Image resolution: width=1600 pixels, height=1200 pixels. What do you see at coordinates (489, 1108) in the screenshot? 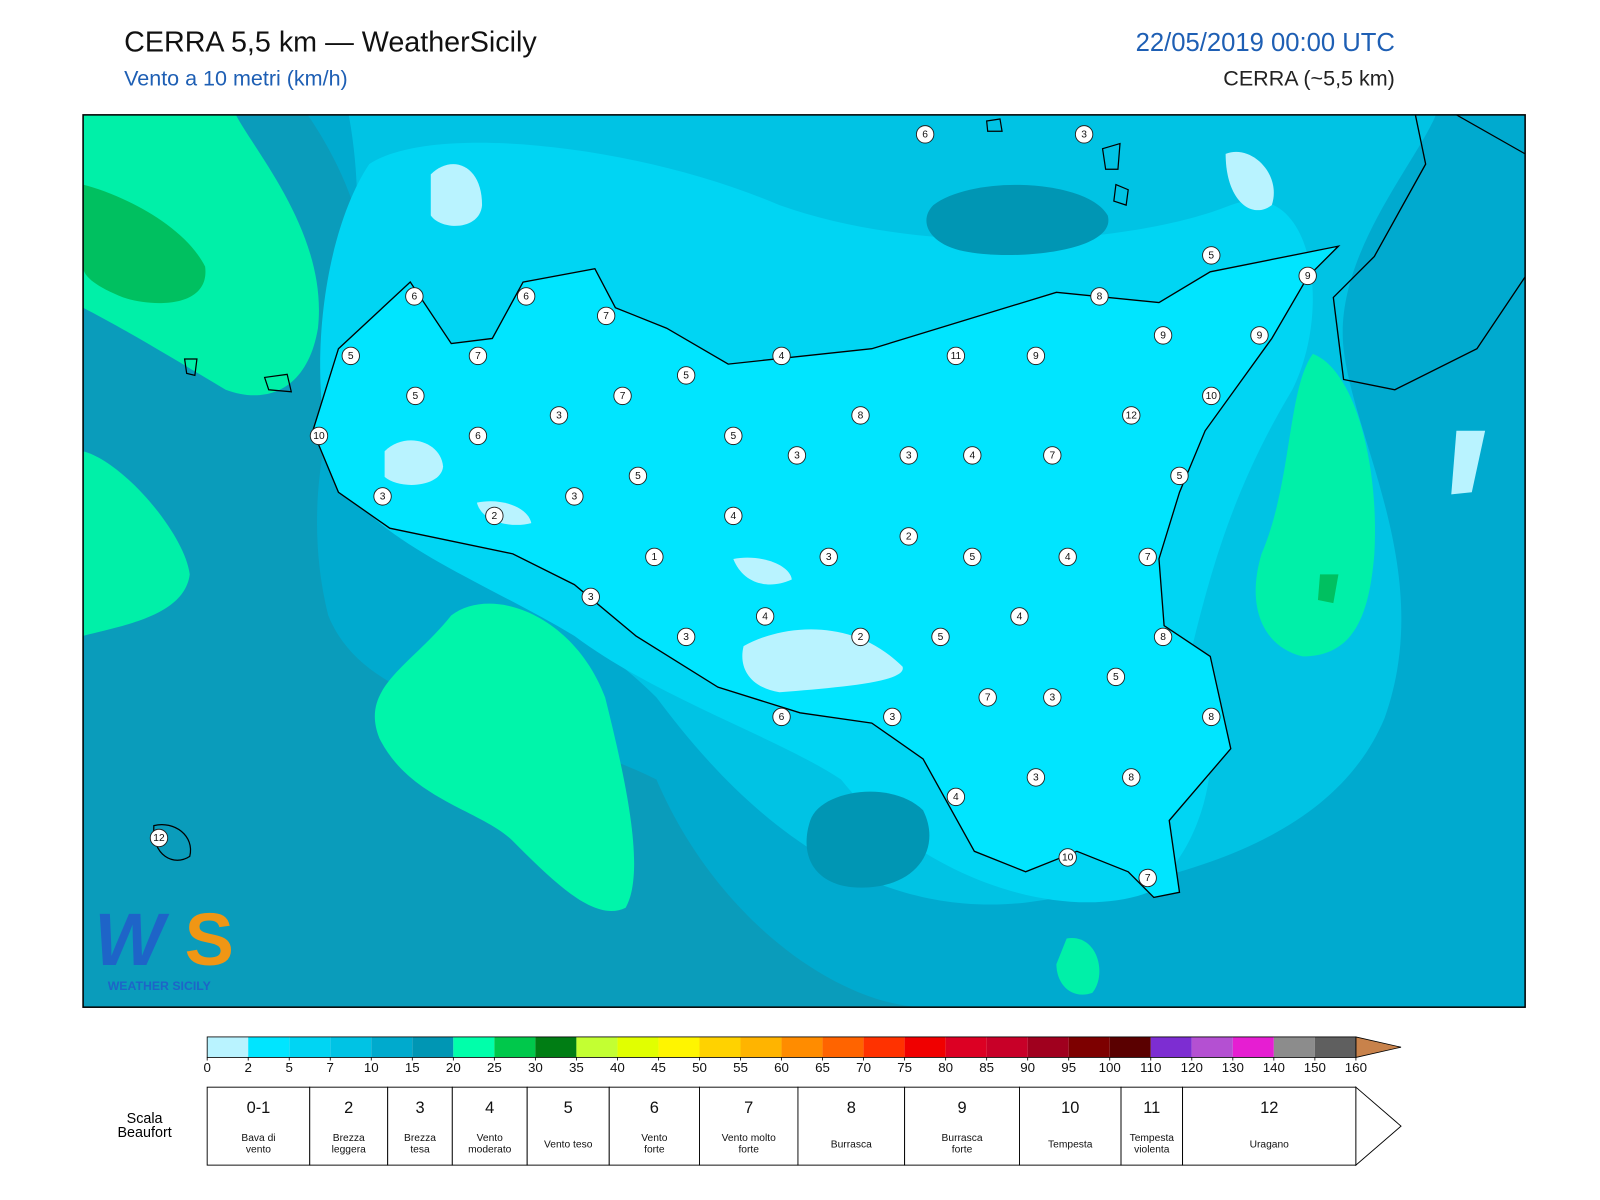
I see `beaufort-force: 4` at bounding box center [489, 1108].